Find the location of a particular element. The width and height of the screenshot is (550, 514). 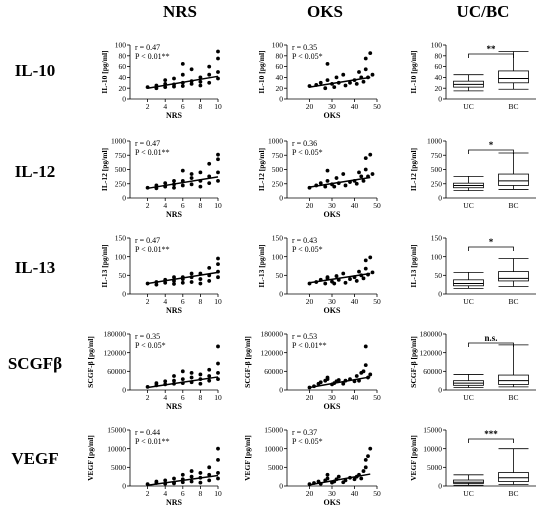

y-axis-label: IL-10 [pg/ml] is located at coordinates (413, 71).